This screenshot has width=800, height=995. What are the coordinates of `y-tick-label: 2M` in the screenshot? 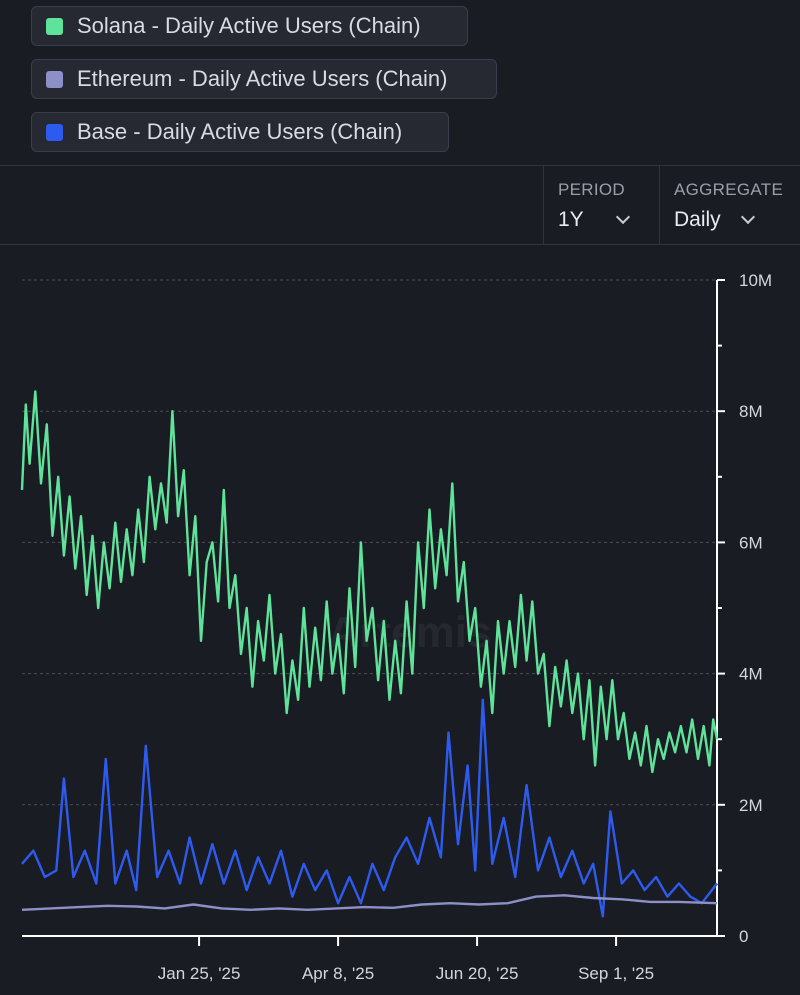 It's located at (751, 805).